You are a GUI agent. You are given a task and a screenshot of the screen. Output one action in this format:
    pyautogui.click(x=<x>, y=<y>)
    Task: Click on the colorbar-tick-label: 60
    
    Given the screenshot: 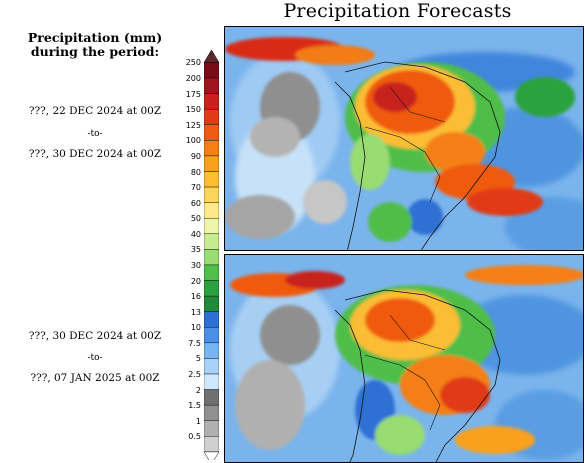 What is the action you would take?
    pyautogui.click(x=195, y=203)
    